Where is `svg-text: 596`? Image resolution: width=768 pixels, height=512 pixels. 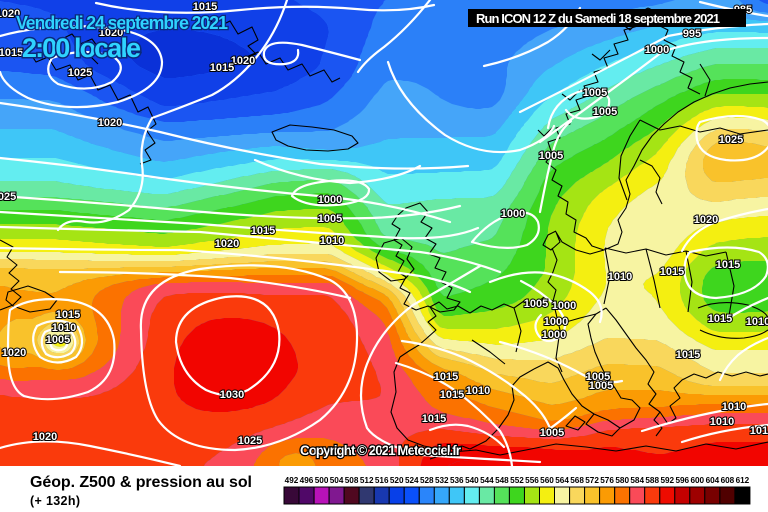
svg-text: 596 is located at coordinates (682, 480).